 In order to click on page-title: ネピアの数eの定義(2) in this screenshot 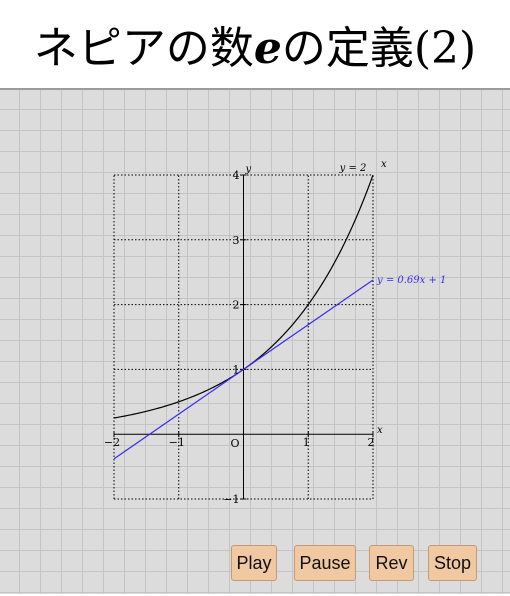, I will do `click(255, 44)`.